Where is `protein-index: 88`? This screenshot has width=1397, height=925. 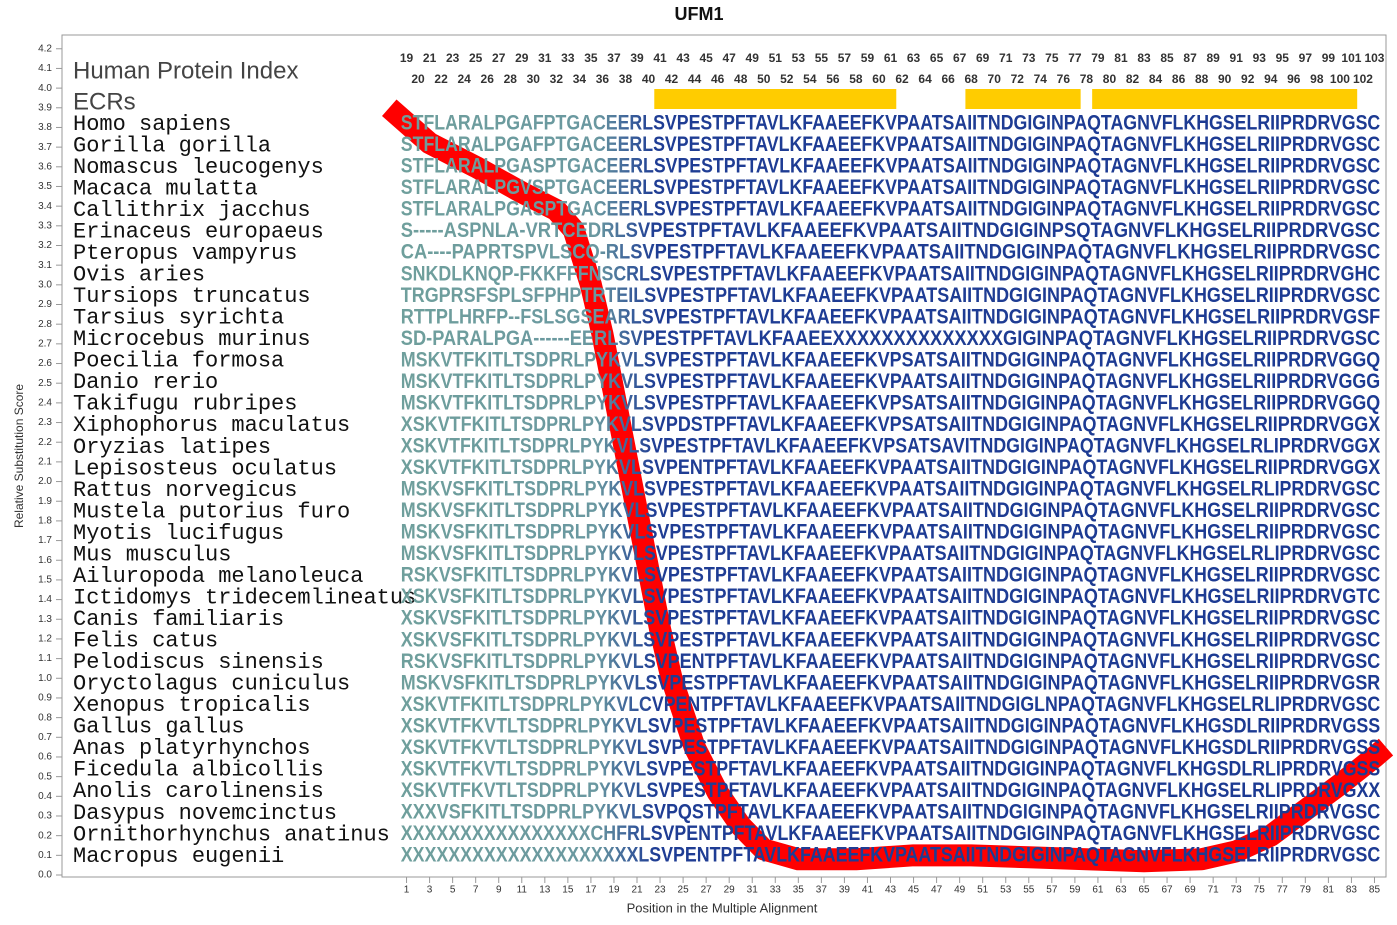
protein-index: 88 is located at coordinates (1202, 79).